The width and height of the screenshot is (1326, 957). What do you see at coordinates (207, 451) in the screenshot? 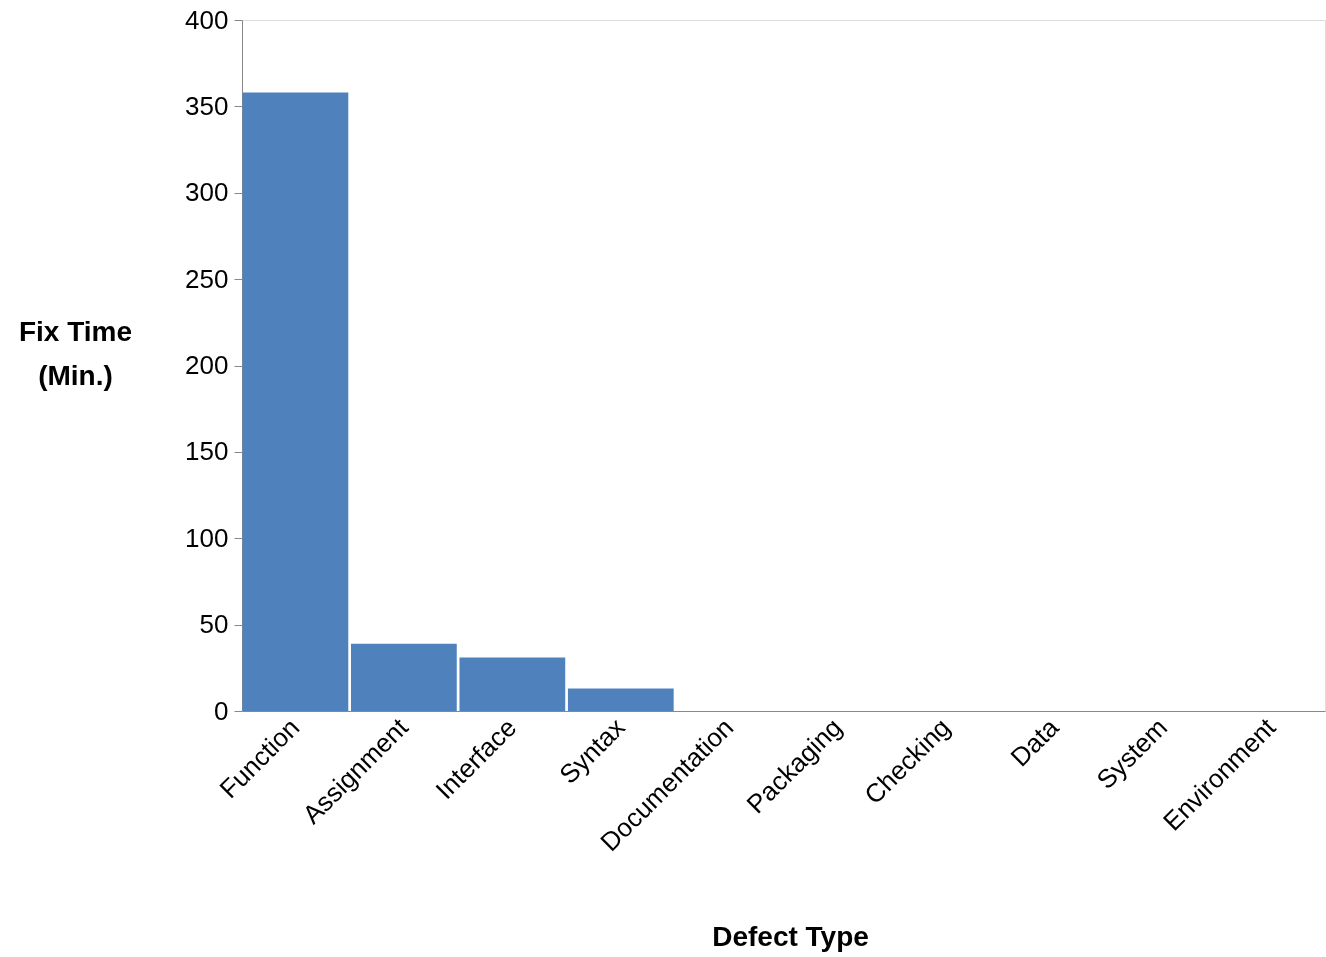
I see `y-tick-label: 150` at bounding box center [207, 451].